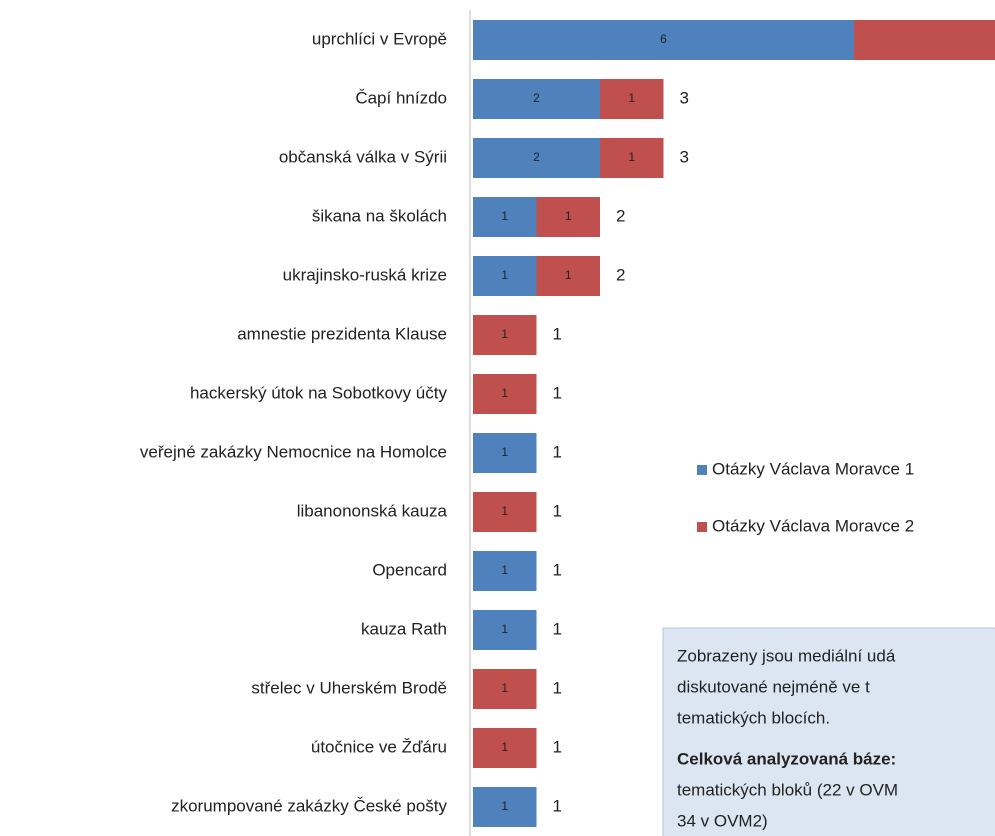  I want to click on segment-label: 6, so click(663, 39).